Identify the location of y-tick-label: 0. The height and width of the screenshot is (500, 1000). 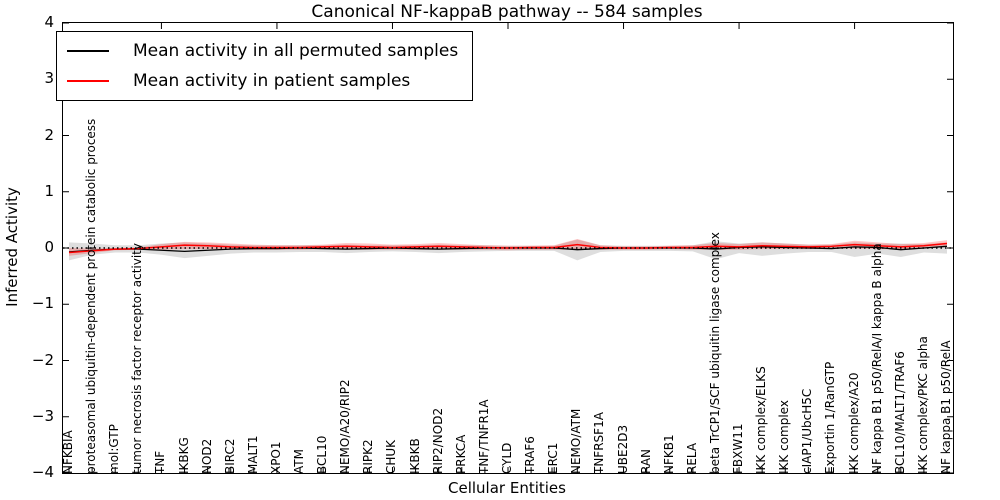
(49, 247).